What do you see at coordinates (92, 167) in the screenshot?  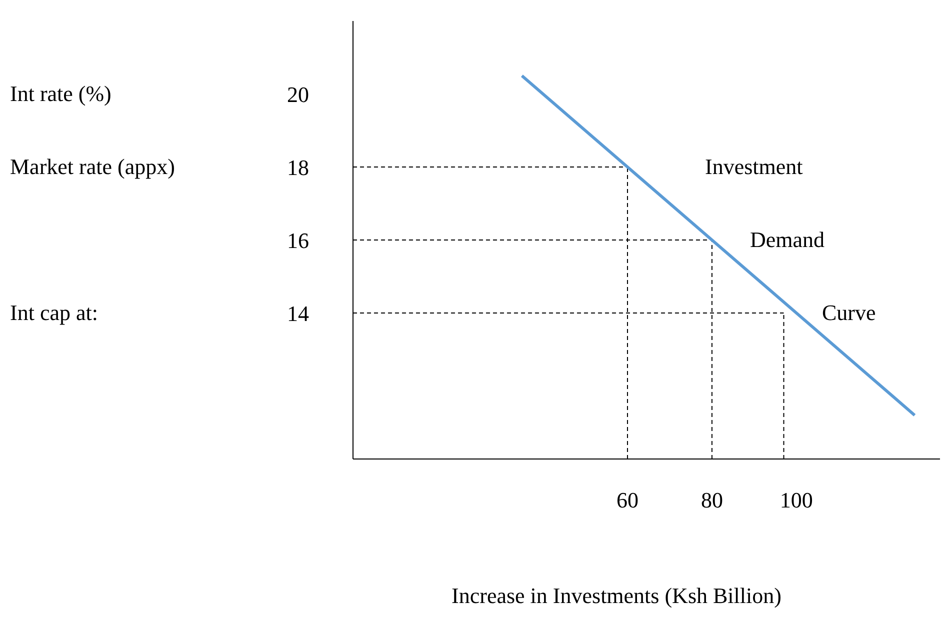 I see `text: Market rate (appx)` at bounding box center [92, 167].